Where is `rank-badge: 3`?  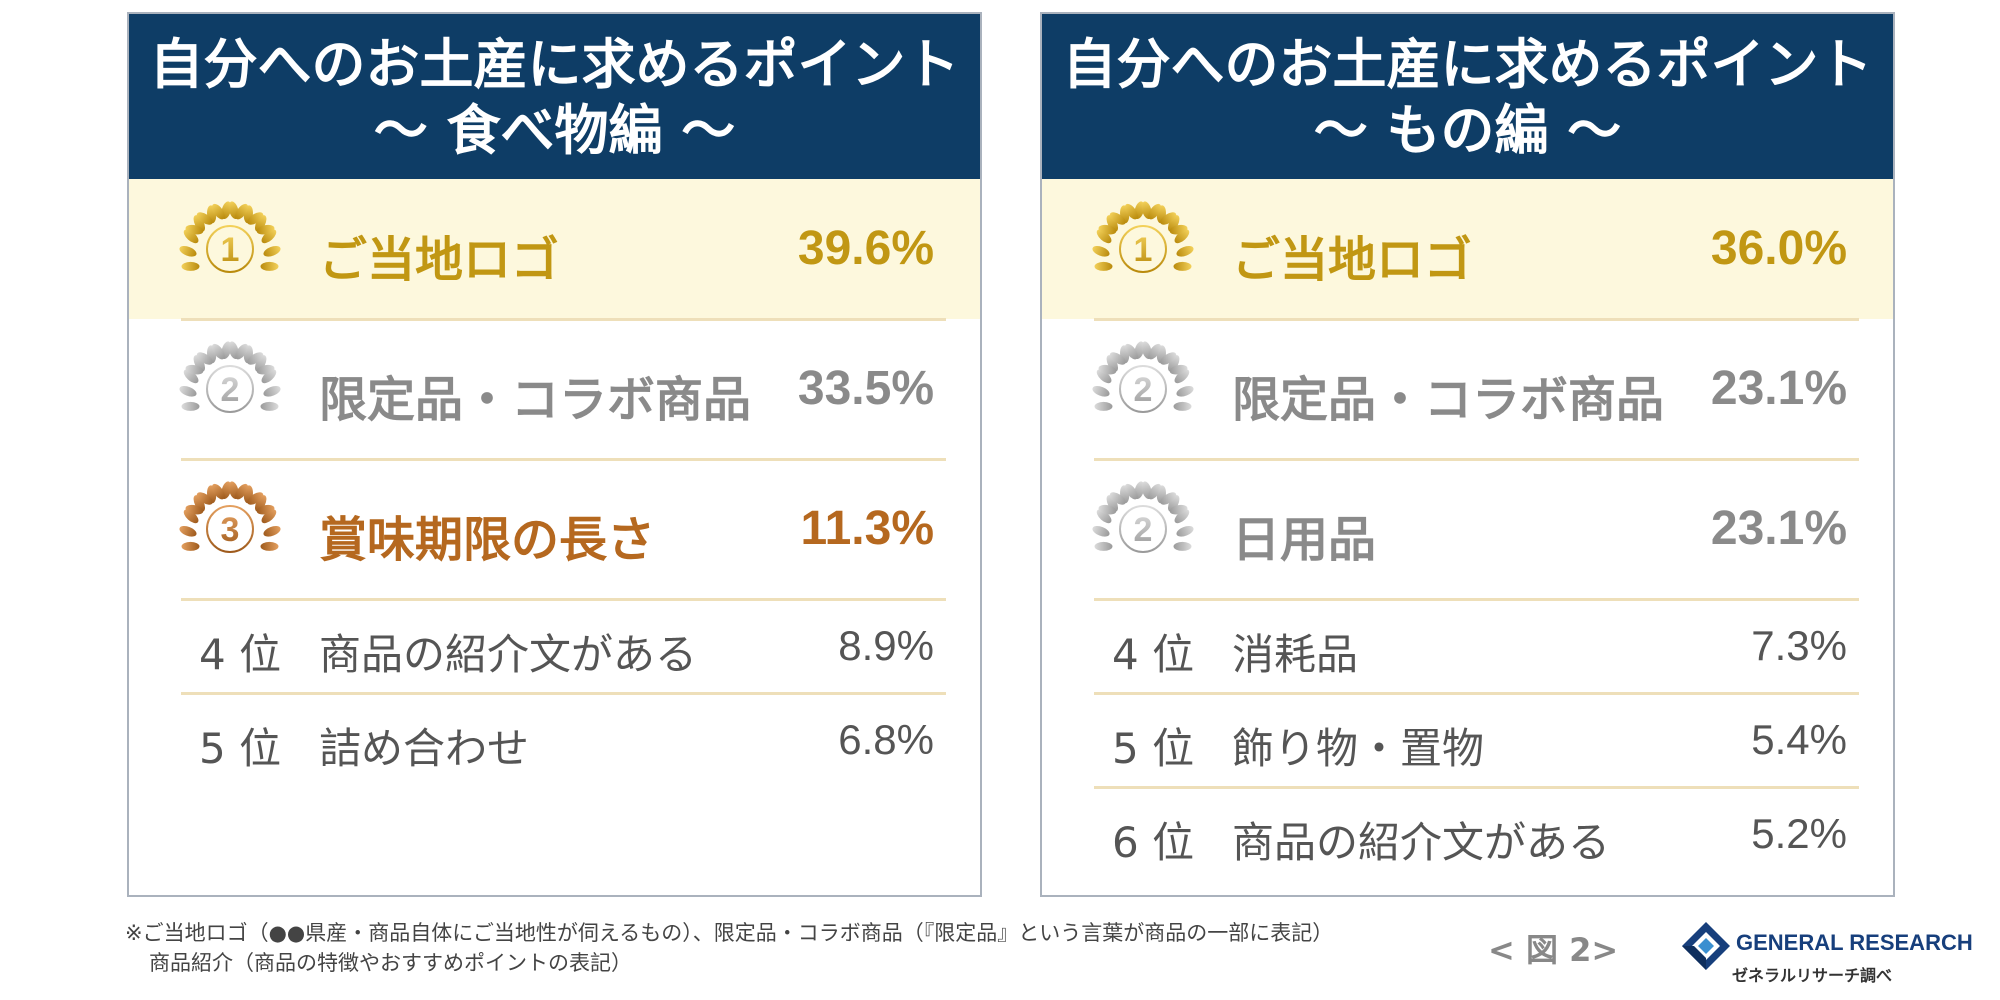 rank-badge: 3 is located at coordinates (230, 529).